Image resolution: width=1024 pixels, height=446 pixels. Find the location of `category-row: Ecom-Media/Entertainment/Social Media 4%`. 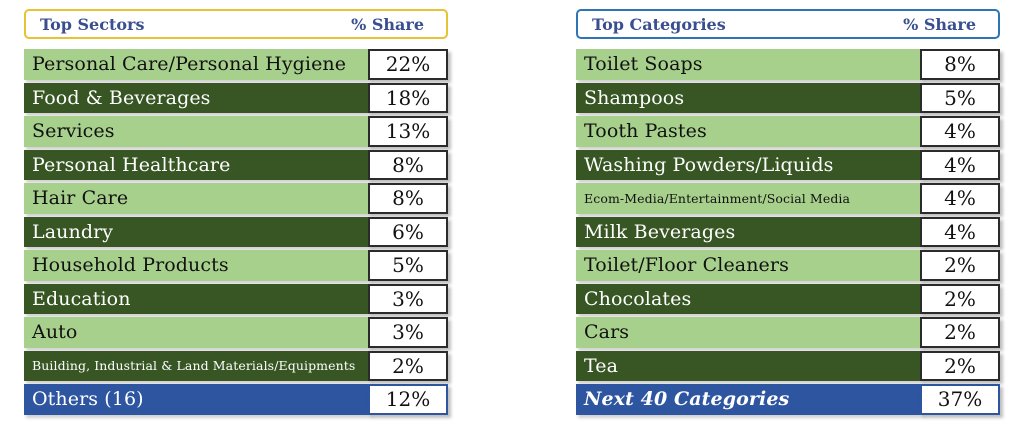

category-row: Ecom-Media/Entertainment/Social Media 4% is located at coordinates (788, 198).